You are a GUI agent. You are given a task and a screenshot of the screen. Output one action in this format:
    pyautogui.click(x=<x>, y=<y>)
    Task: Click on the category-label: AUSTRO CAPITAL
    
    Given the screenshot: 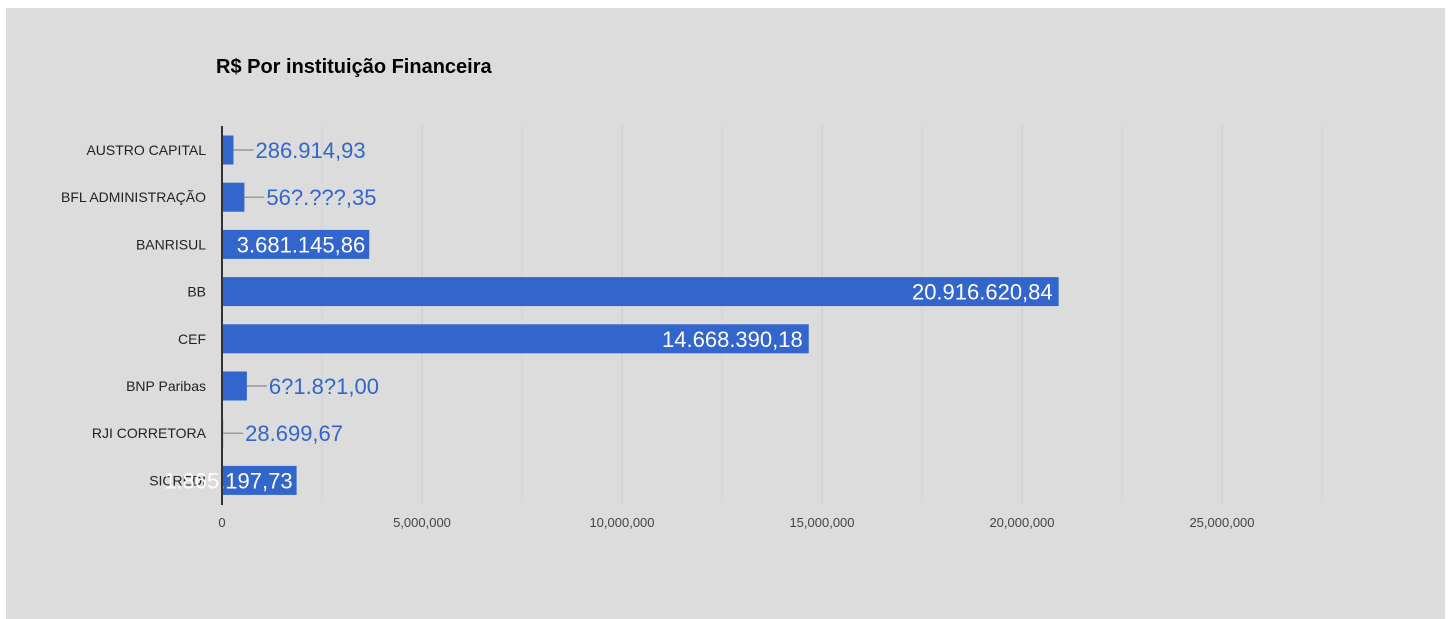 What is the action you would take?
    pyautogui.click(x=146, y=150)
    